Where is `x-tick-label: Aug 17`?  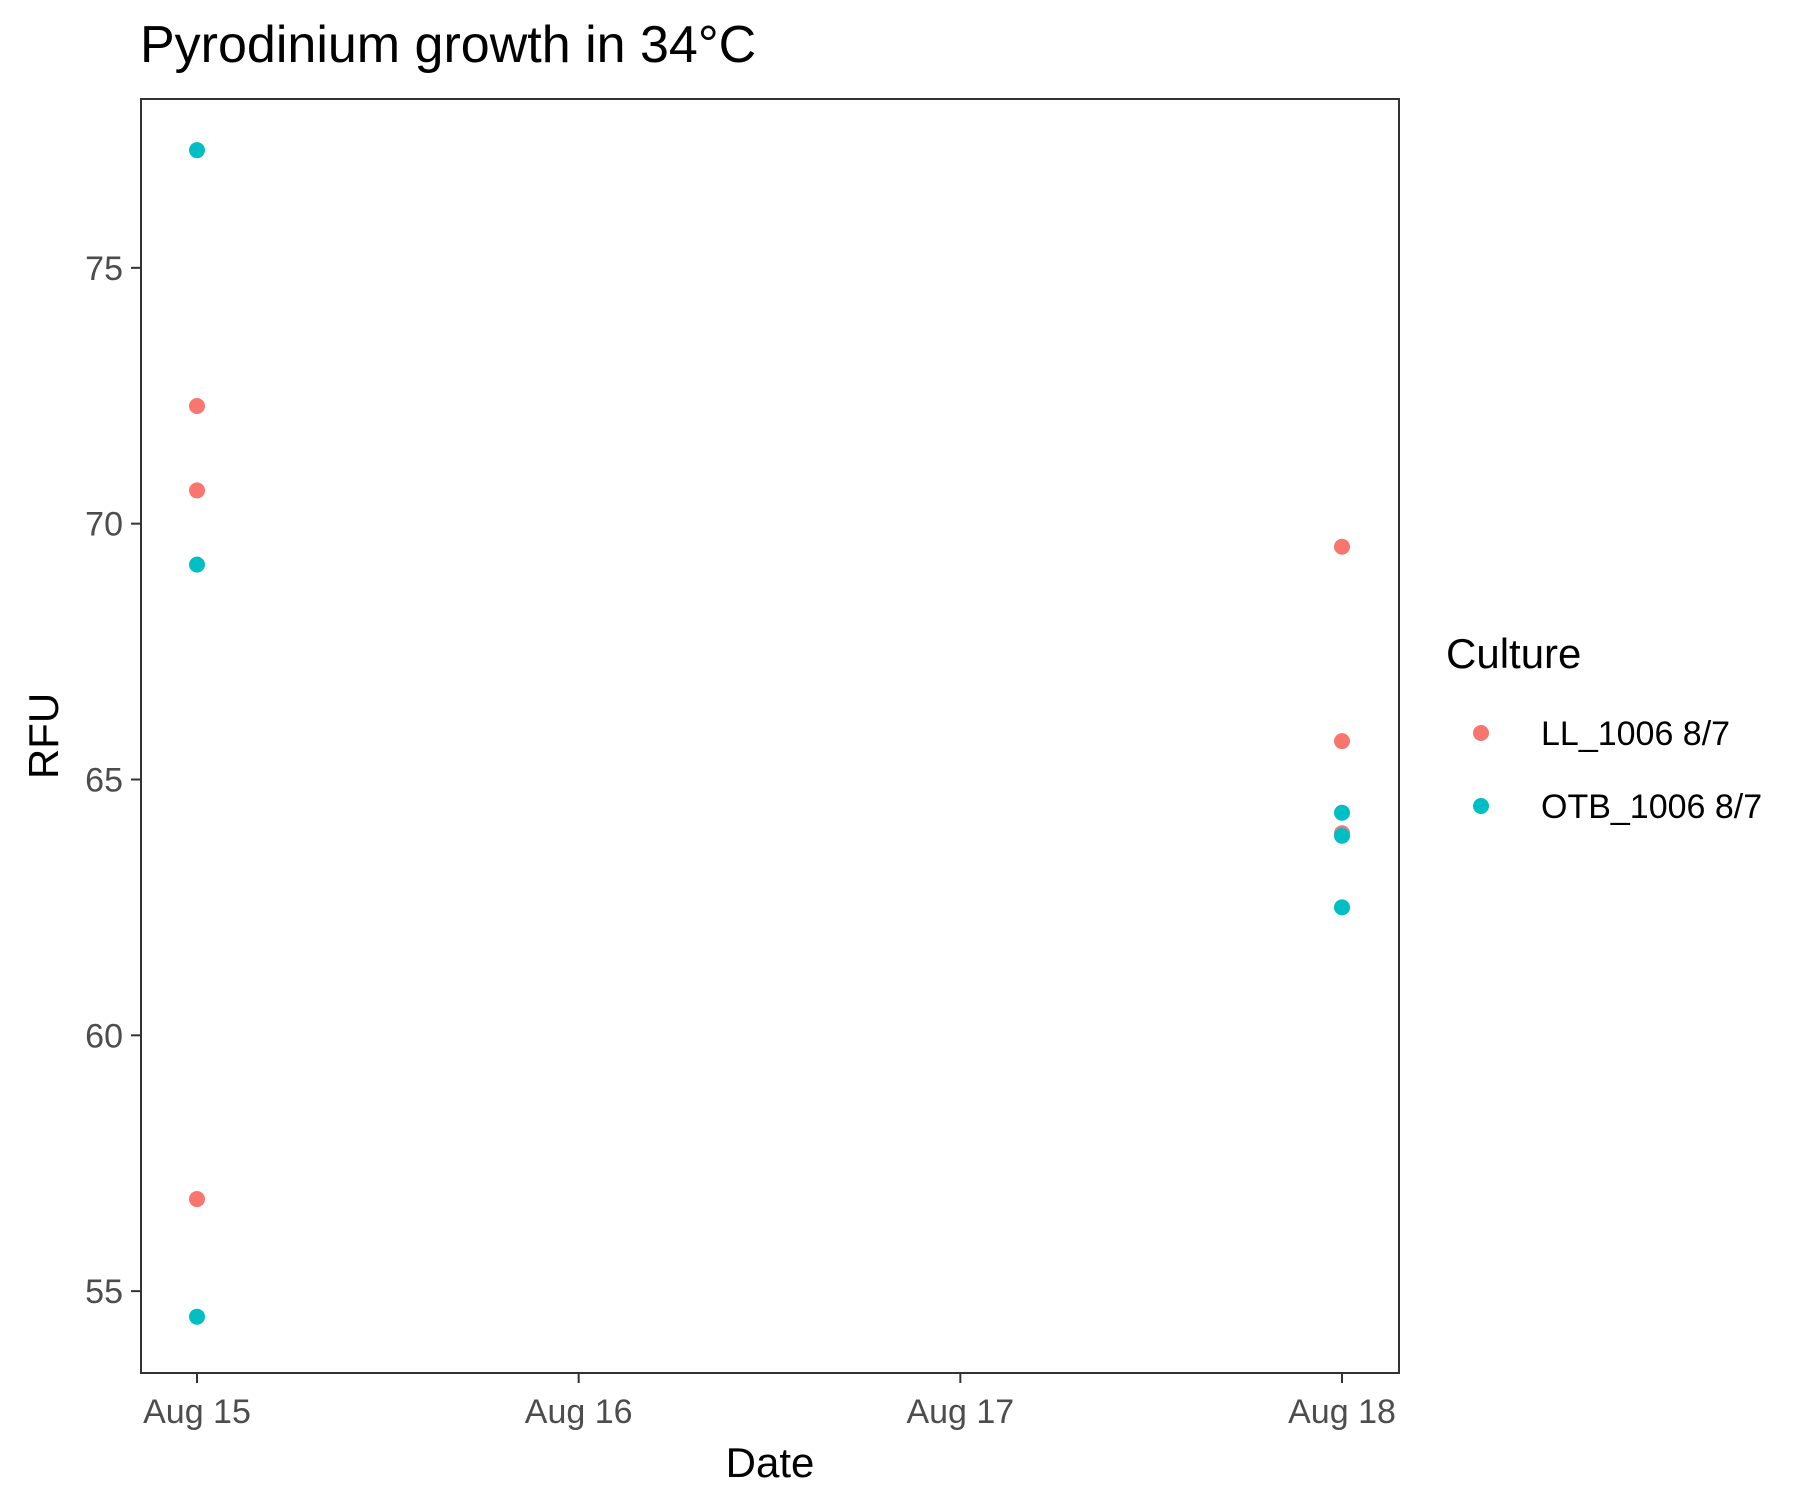 x-tick-label: Aug 17 is located at coordinates (960, 1412).